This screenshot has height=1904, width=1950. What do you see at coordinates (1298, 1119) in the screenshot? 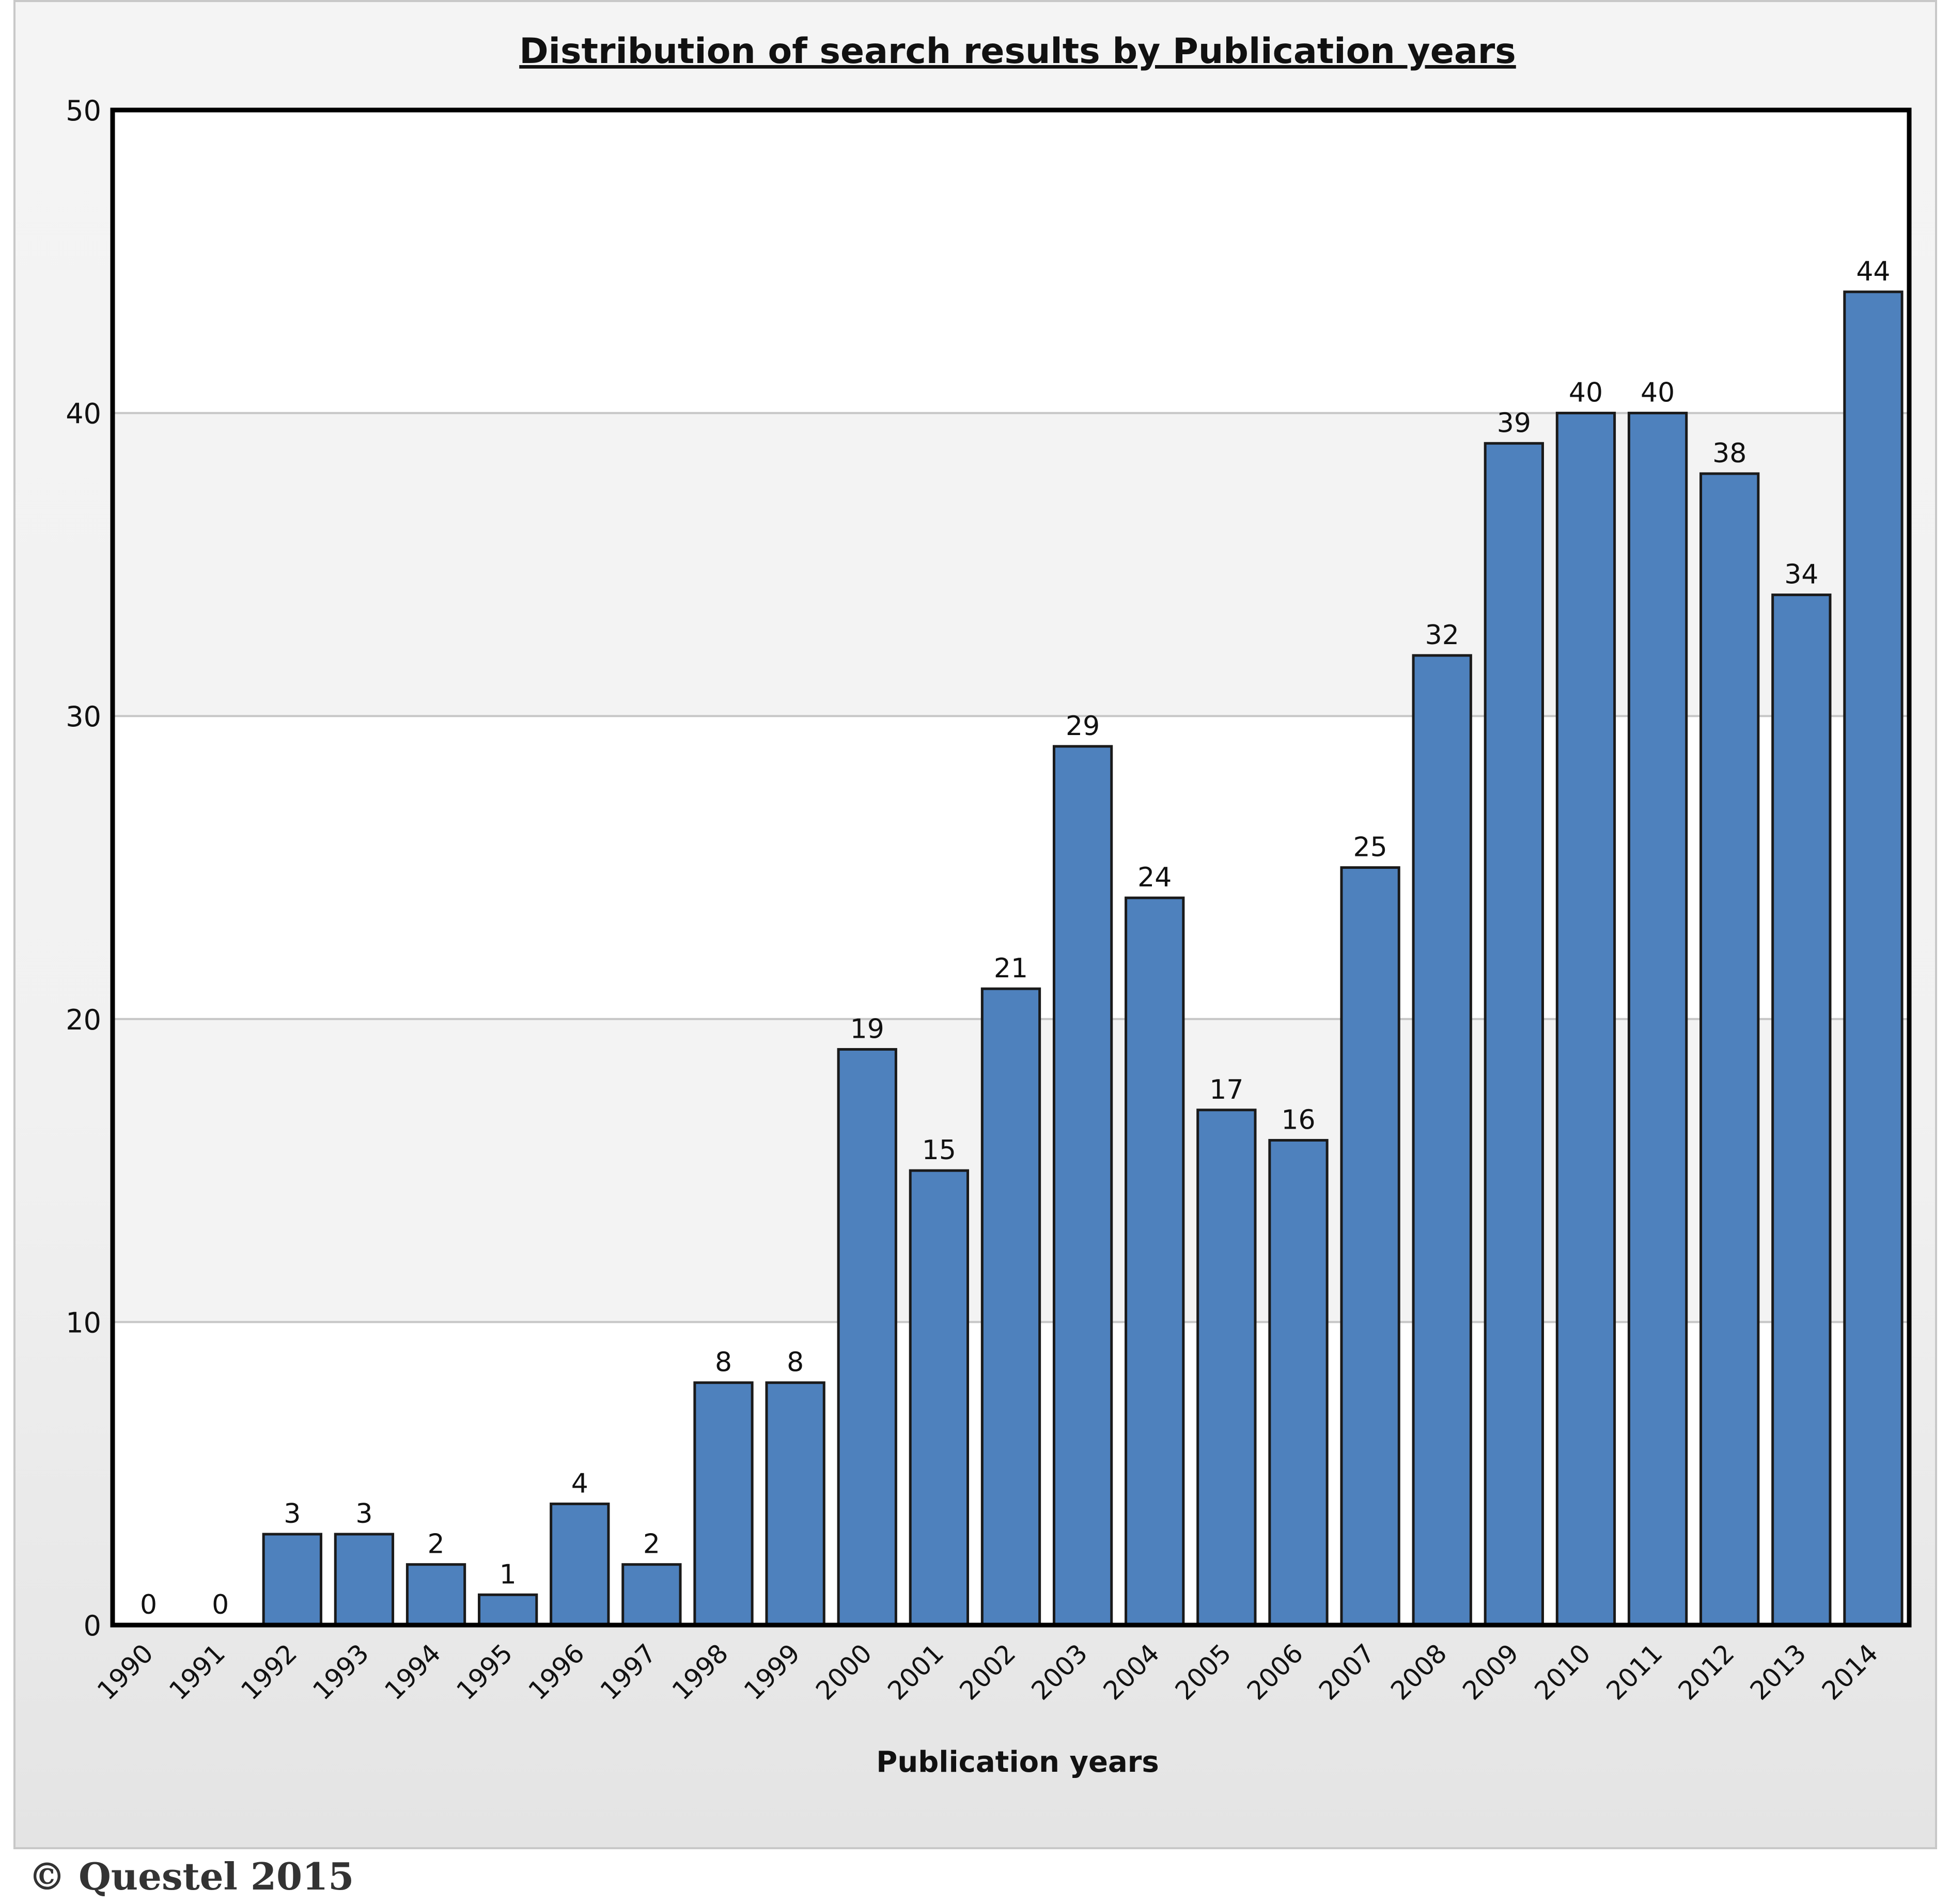
I see `data-label-2006: 16` at bounding box center [1298, 1119].